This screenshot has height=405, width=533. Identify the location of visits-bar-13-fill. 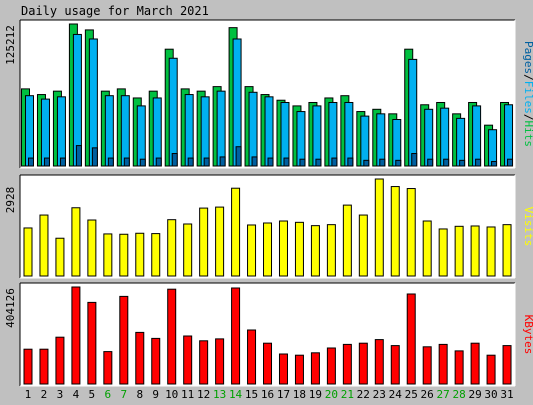
(220, 241).